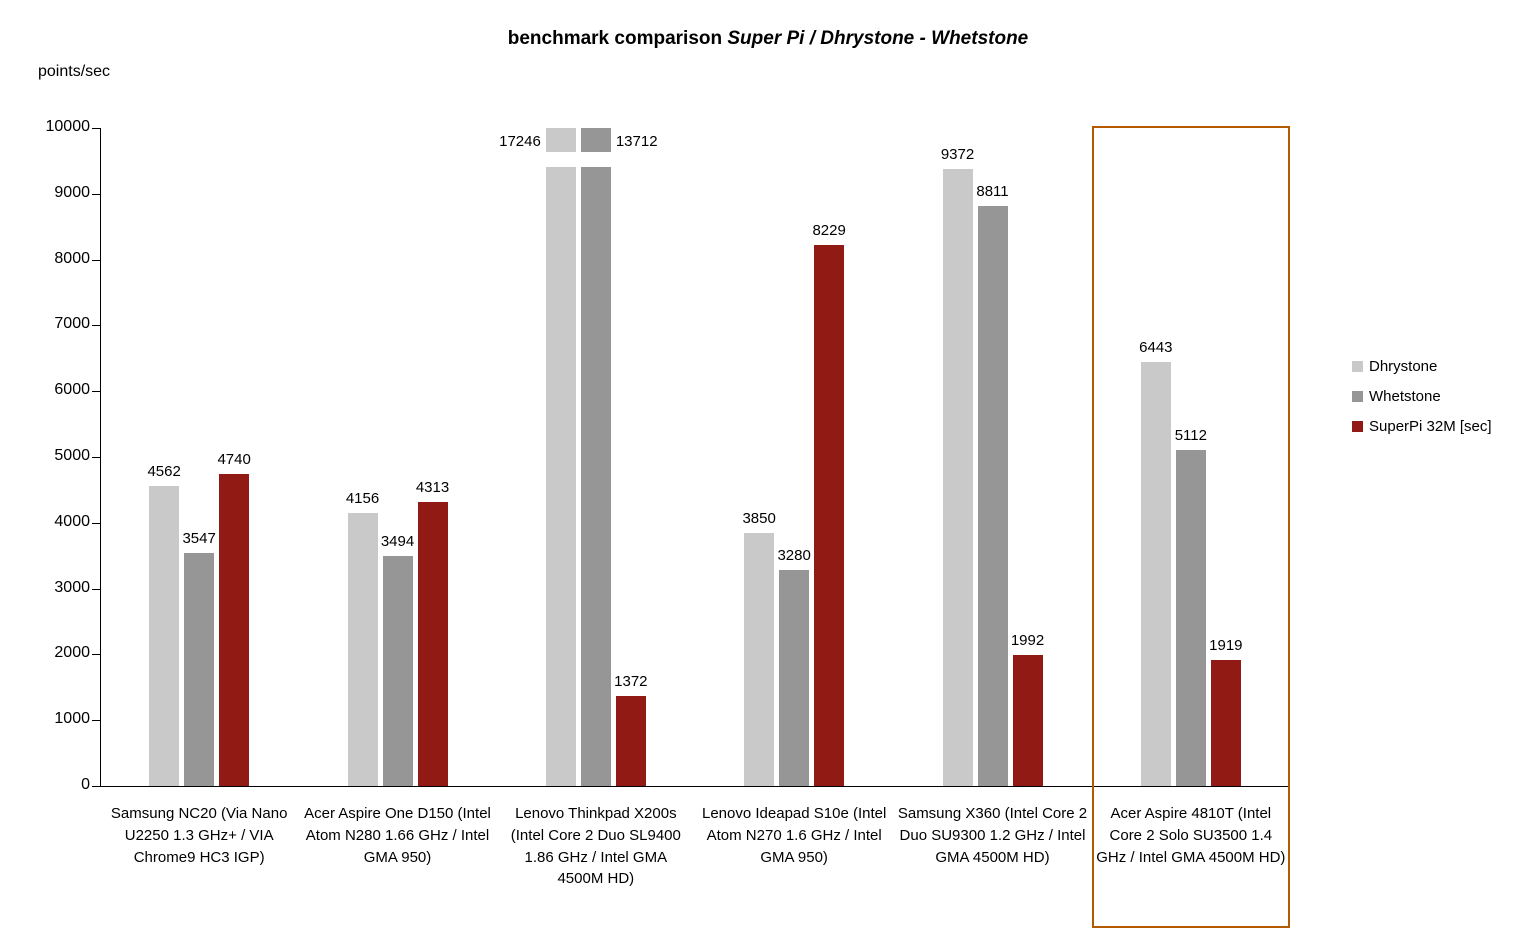 The image size is (1536, 951). Describe the element at coordinates (695, 786) in the screenshot. I see `x-axis-line` at that location.